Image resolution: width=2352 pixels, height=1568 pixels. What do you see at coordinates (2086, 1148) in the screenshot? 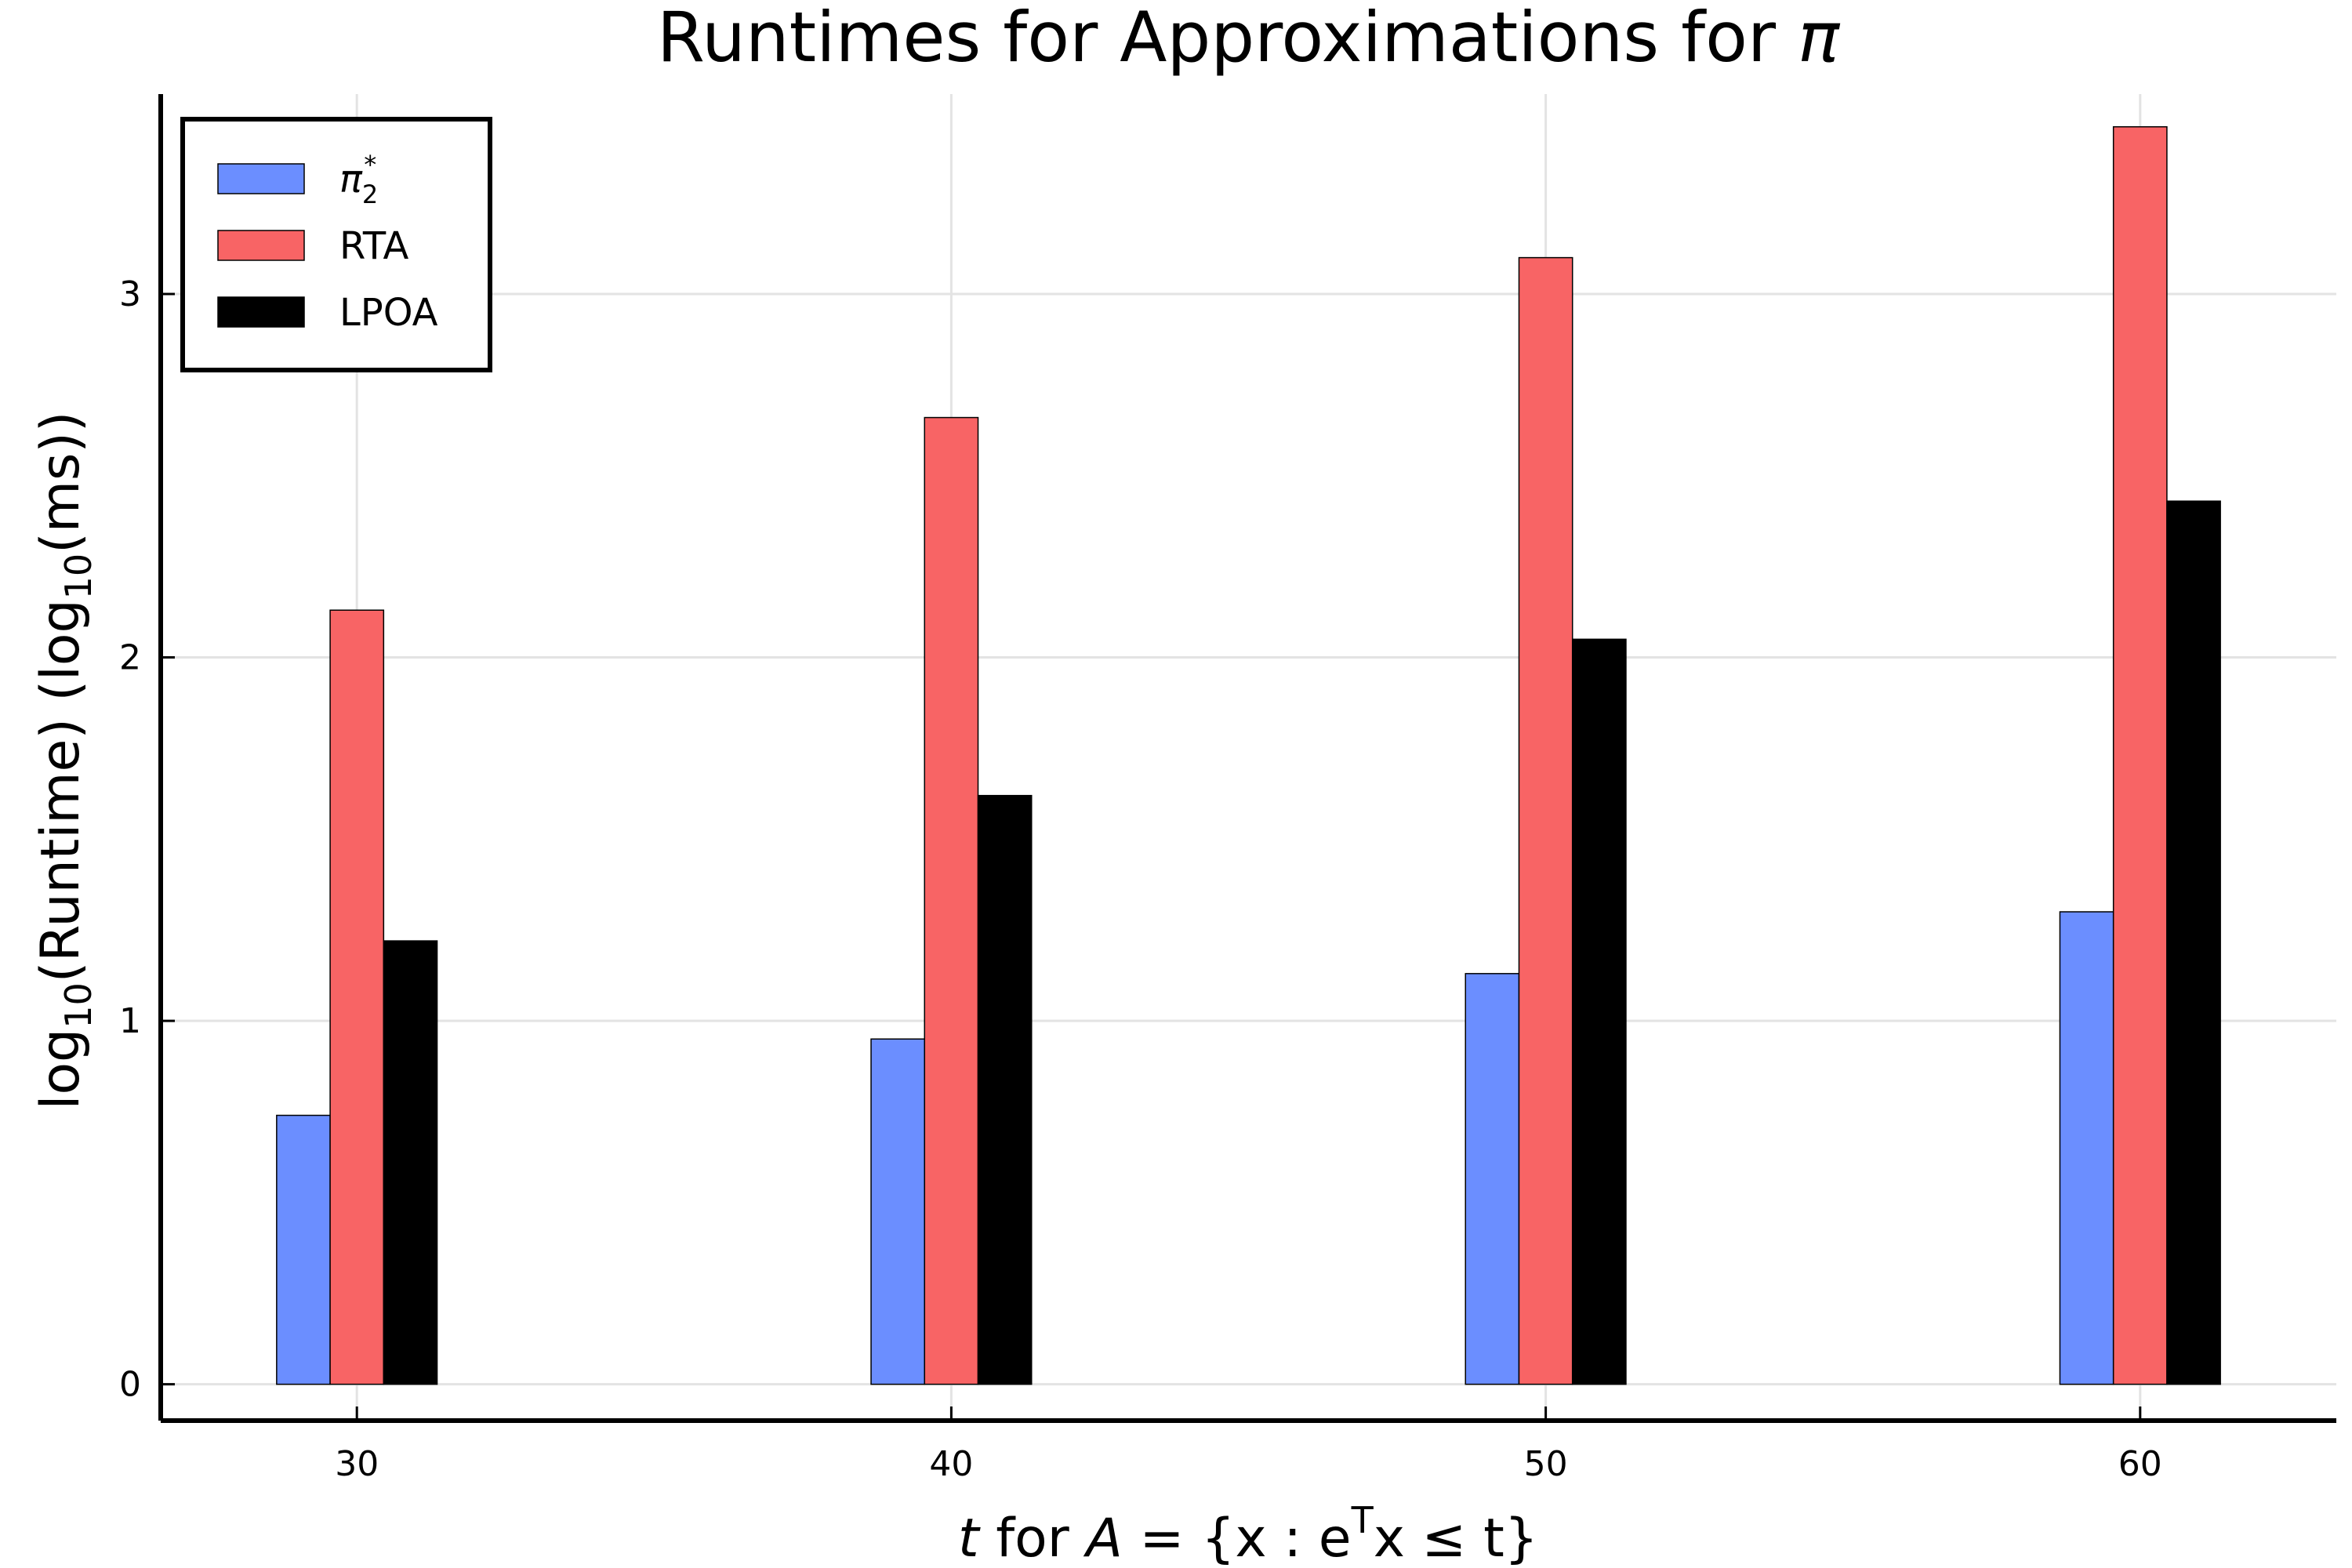
I see `bar--60` at bounding box center [2086, 1148].